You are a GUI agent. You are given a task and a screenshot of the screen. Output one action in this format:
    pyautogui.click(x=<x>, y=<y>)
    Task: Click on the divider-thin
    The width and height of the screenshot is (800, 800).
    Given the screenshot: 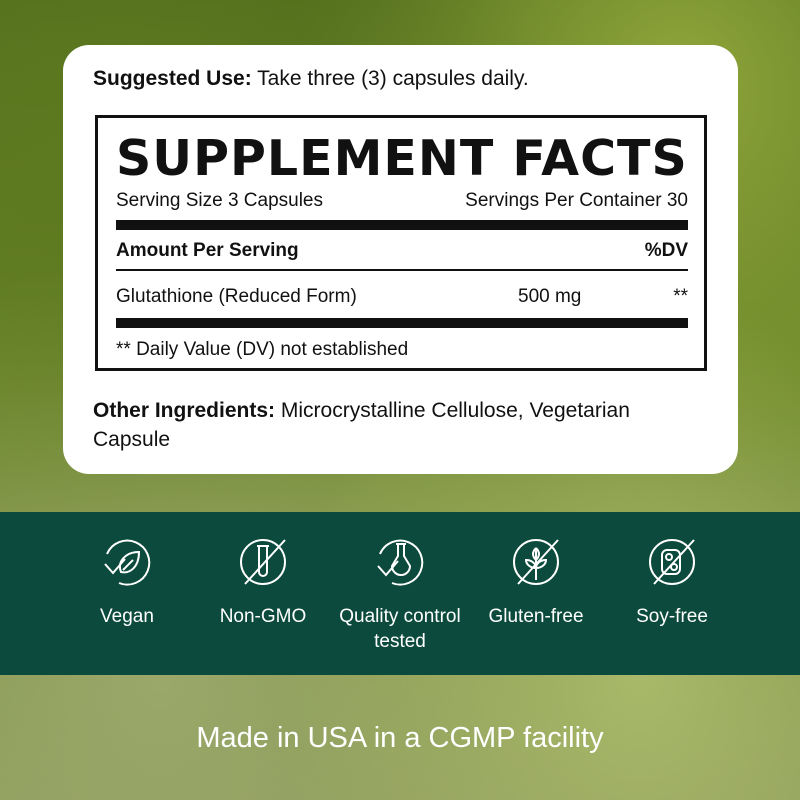 What is the action you would take?
    pyautogui.click(x=402, y=270)
    